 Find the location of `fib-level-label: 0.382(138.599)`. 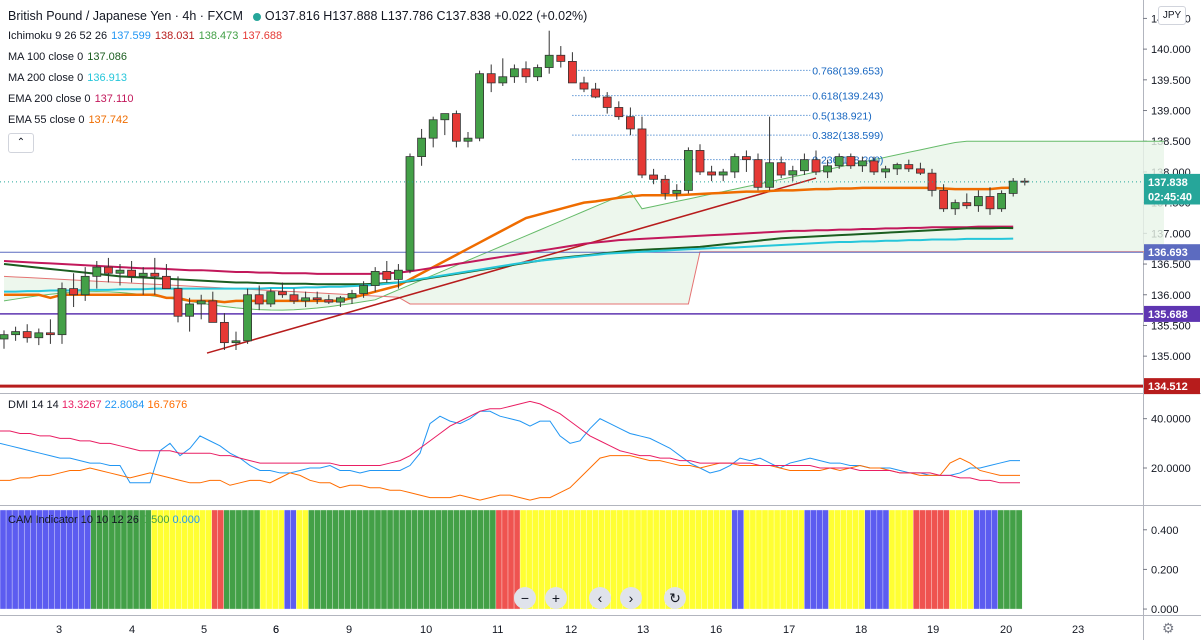

fib-level-label: 0.382(138.599) is located at coordinates (847, 136).